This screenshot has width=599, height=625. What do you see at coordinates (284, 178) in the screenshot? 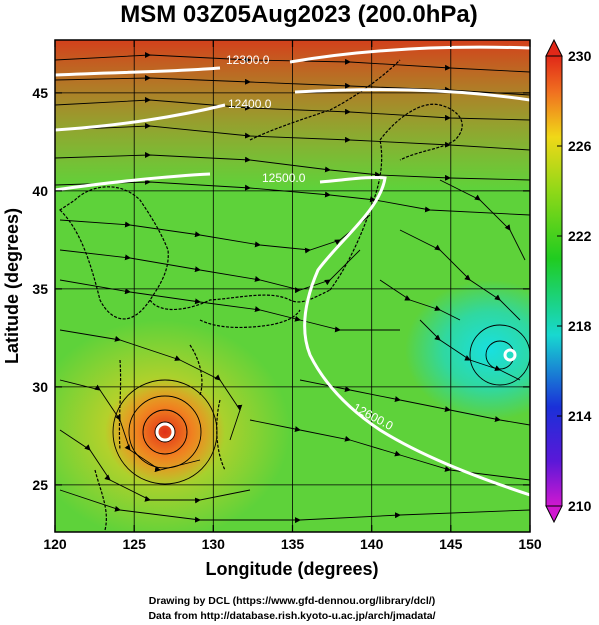
I see `contour-label-12500: 12500.0` at bounding box center [284, 178].